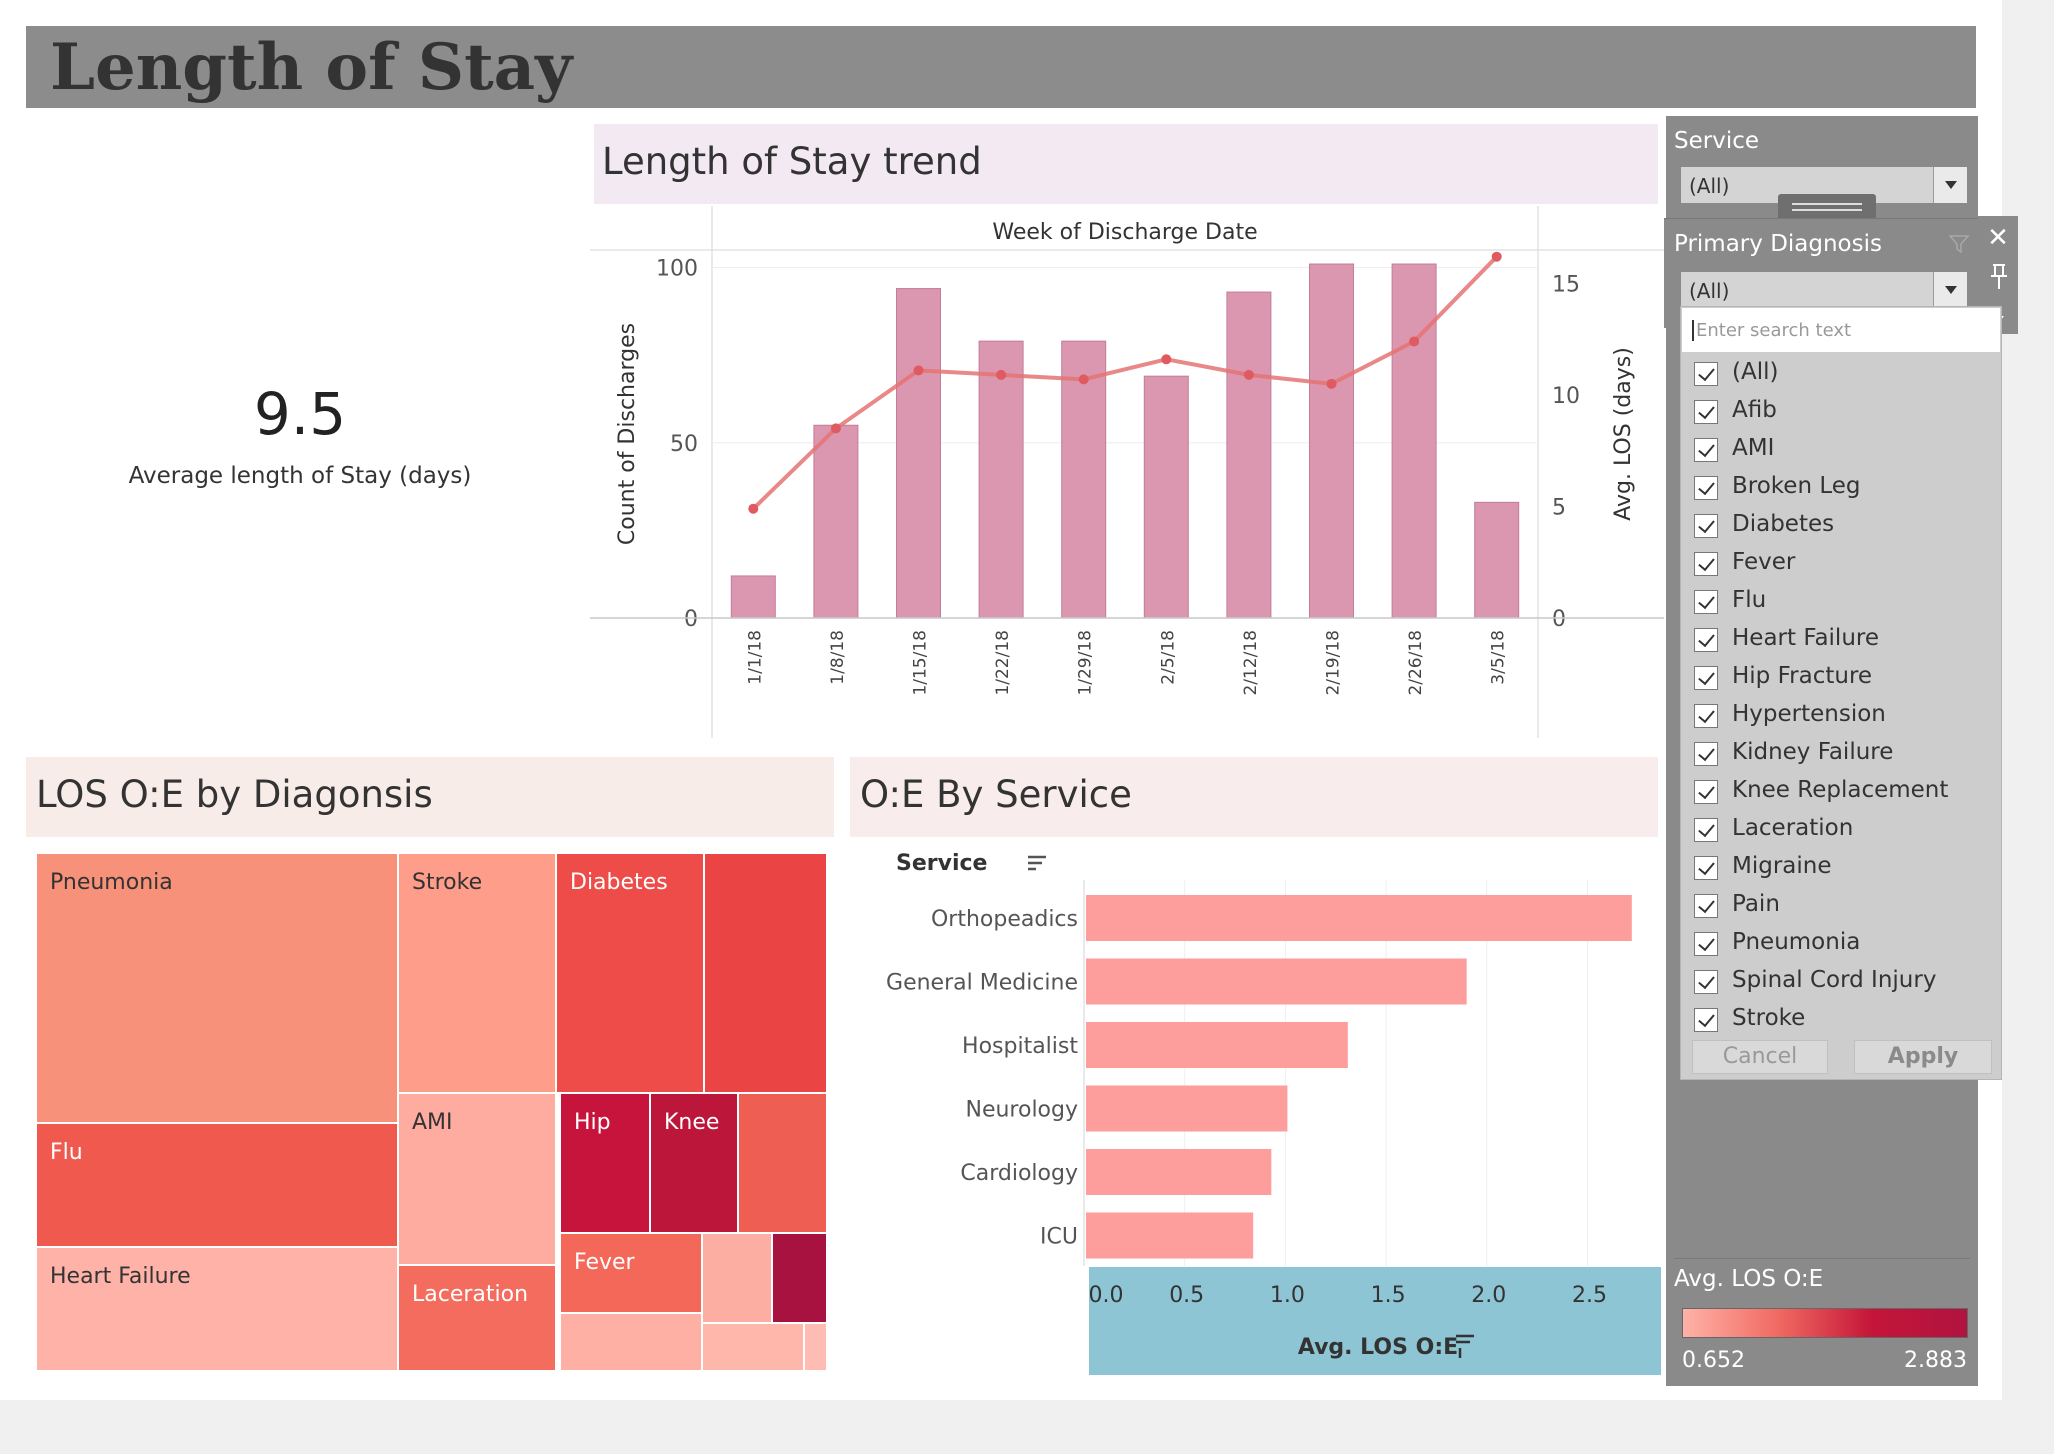 The image size is (2054, 1454). What do you see at coordinates (1749, 1279) in the screenshot?
I see `legend-label: Avg. LOS O:E` at bounding box center [1749, 1279].